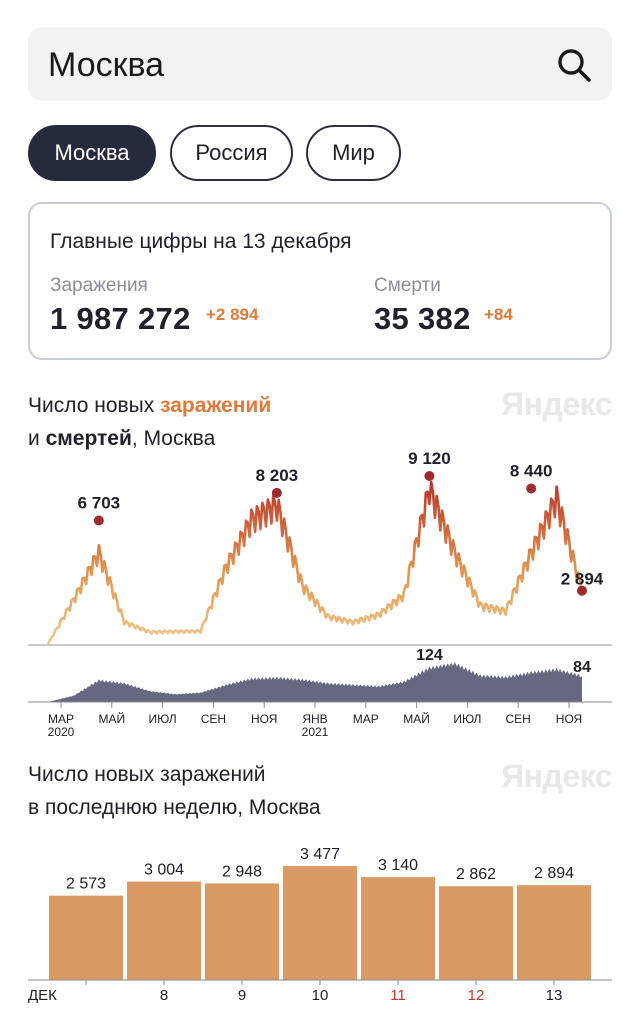 This screenshot has width=640, height=1024. What do you see at coordinates (429, 459) in the screenshot?
I see `peak-label: 9 120` at bounding box center [429, 459].